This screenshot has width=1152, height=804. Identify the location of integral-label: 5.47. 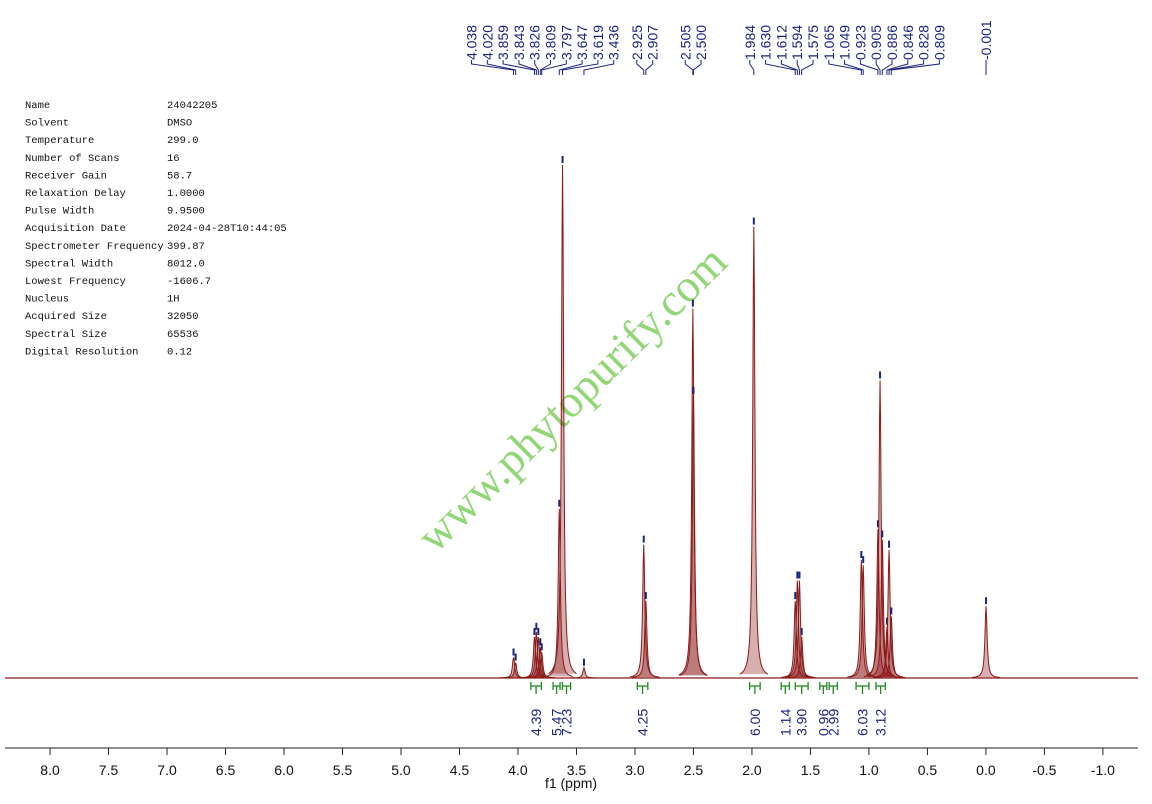
(557, 722).